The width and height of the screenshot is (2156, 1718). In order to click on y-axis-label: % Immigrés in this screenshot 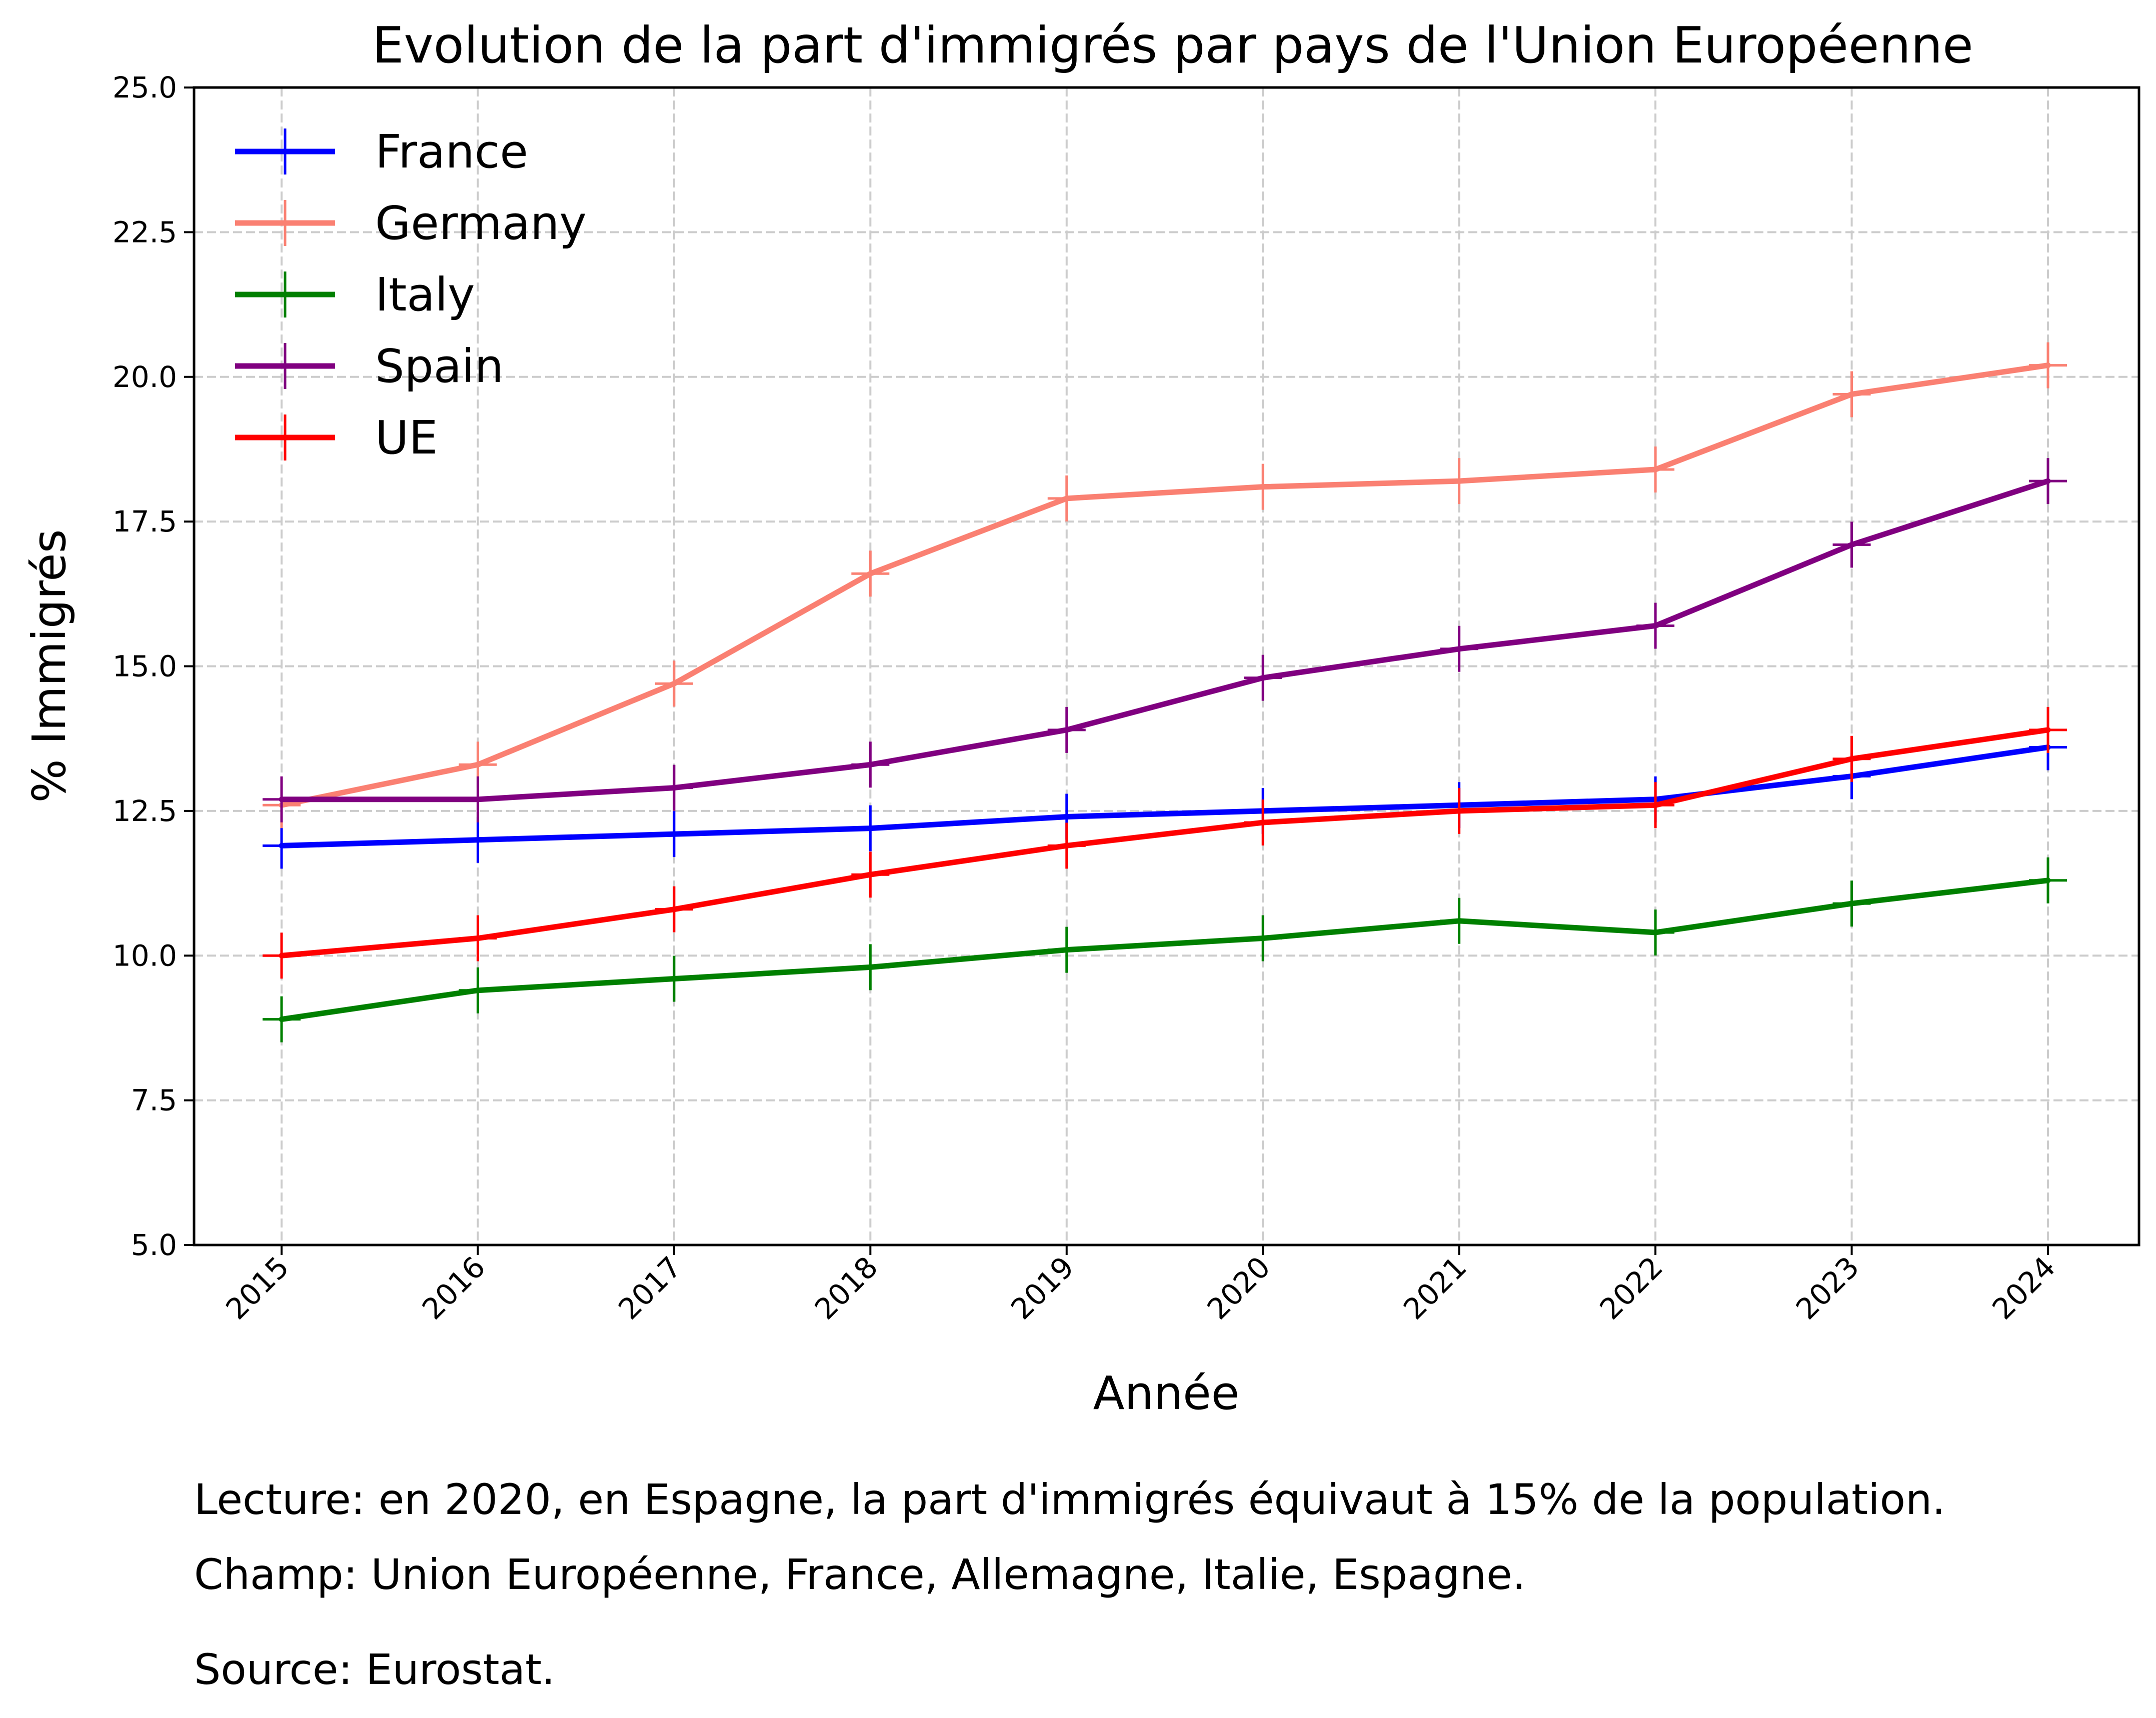, I will do `click(50, 665)`.